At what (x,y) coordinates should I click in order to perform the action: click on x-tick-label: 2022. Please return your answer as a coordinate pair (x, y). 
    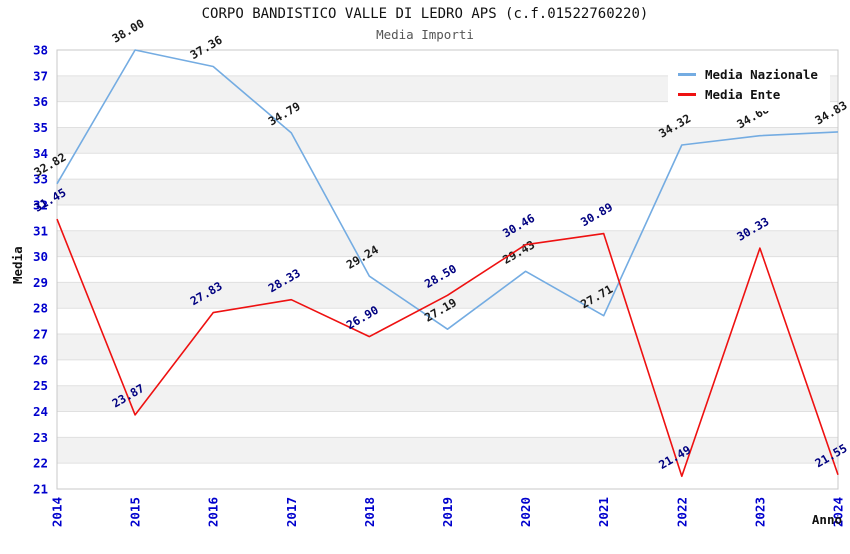
    Looking at the image, I should click on (681, 512).